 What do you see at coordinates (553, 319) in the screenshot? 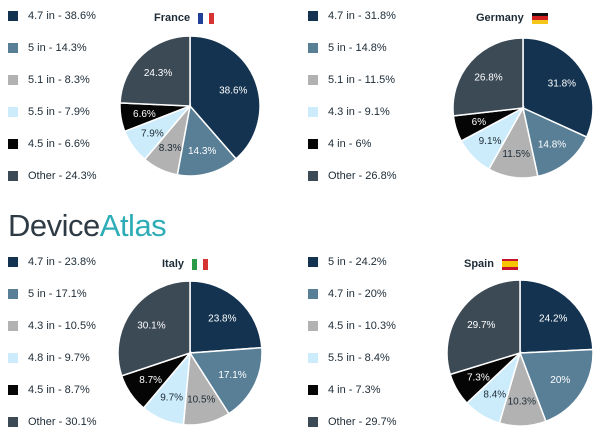
I see `pie-data-label: 24.2%` at bounding box center [553, 319].